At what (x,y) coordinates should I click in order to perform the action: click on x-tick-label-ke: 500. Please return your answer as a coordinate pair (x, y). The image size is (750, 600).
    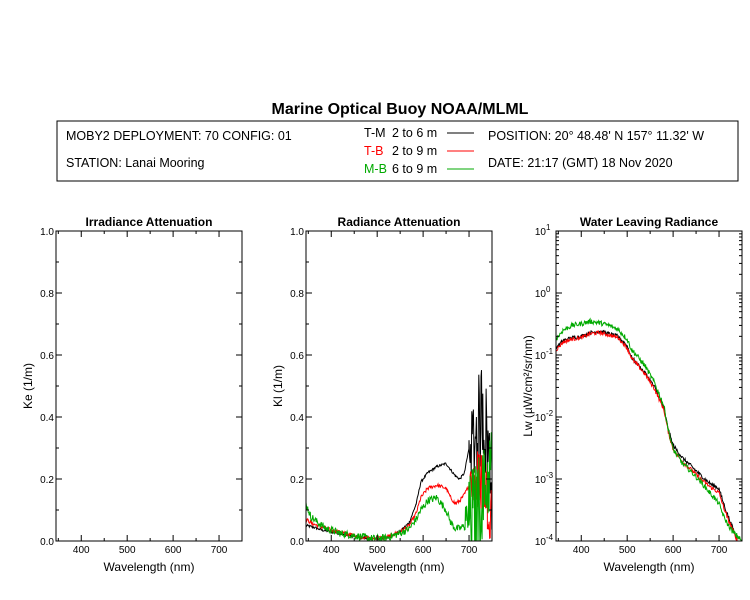
    Looking at the image, I should click on (127, 550).